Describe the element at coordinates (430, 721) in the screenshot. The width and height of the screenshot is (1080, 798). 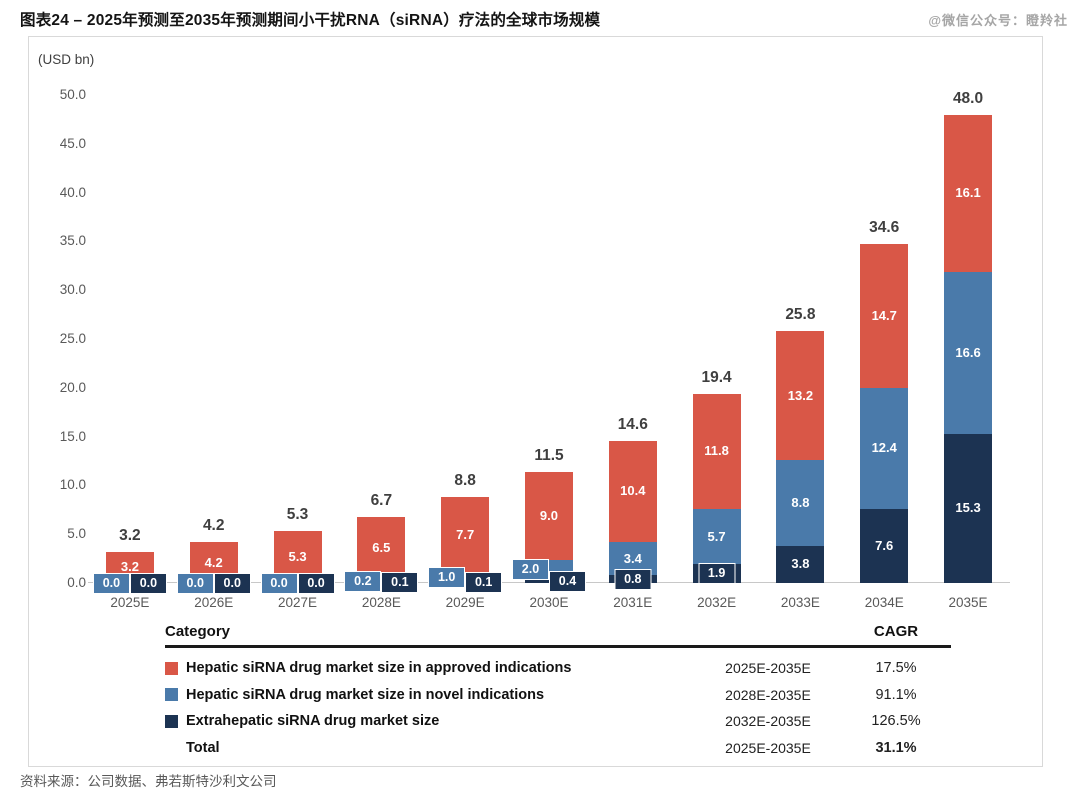
I see `legend-category-cell: Extrahepatic siRNA drug market size` at that location.